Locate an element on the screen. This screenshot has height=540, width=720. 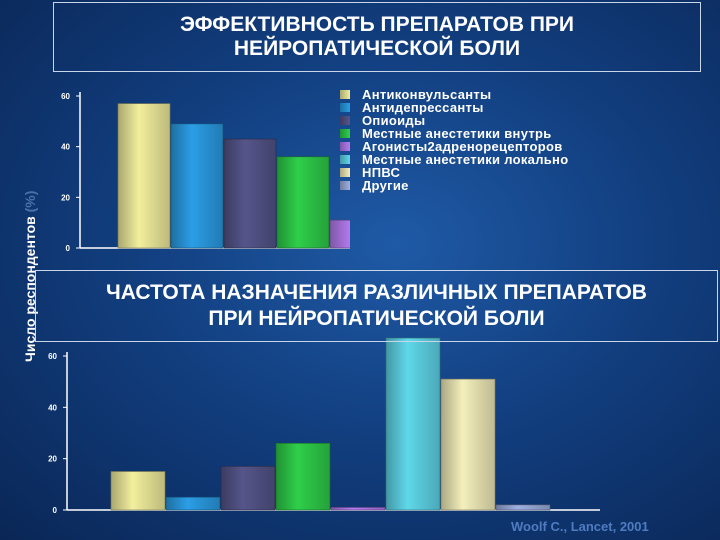
legend-label: Местные анестетики внутрь is located at coordinates (457, 133).